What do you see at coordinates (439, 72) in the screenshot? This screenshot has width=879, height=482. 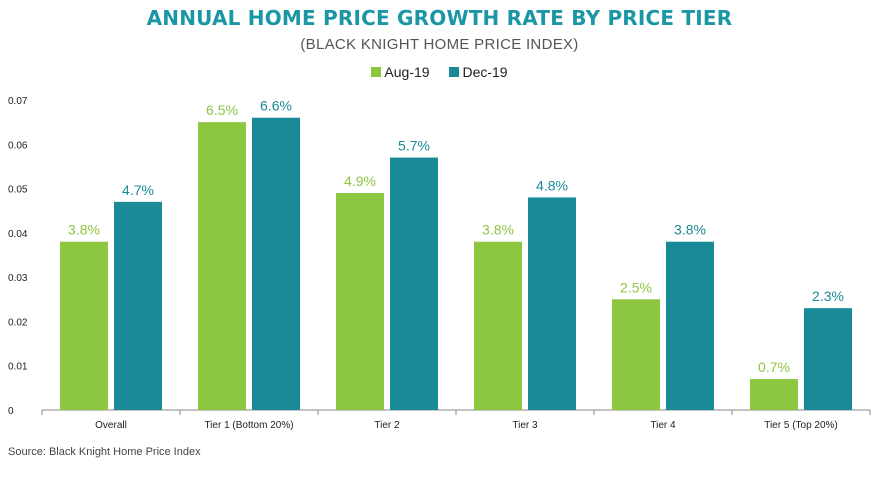 I see `chart-legend: Aug-19 Dec-19` at bounding box center [439, 72].